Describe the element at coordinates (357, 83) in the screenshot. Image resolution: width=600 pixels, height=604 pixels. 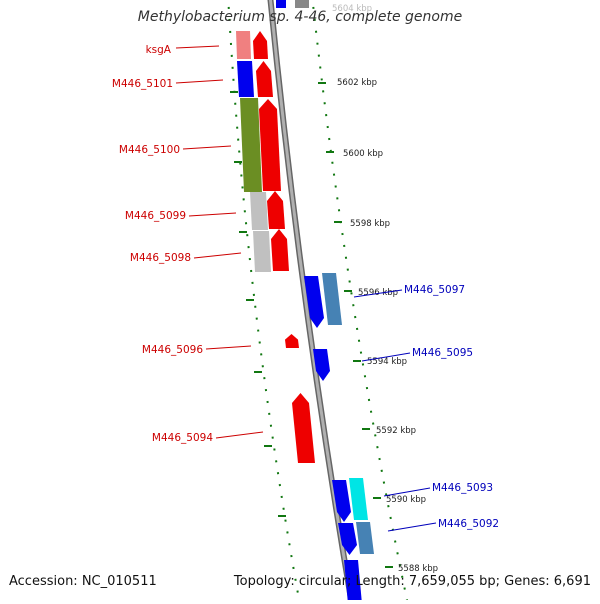
I see `tick-label: 5602 kbp` at that location.